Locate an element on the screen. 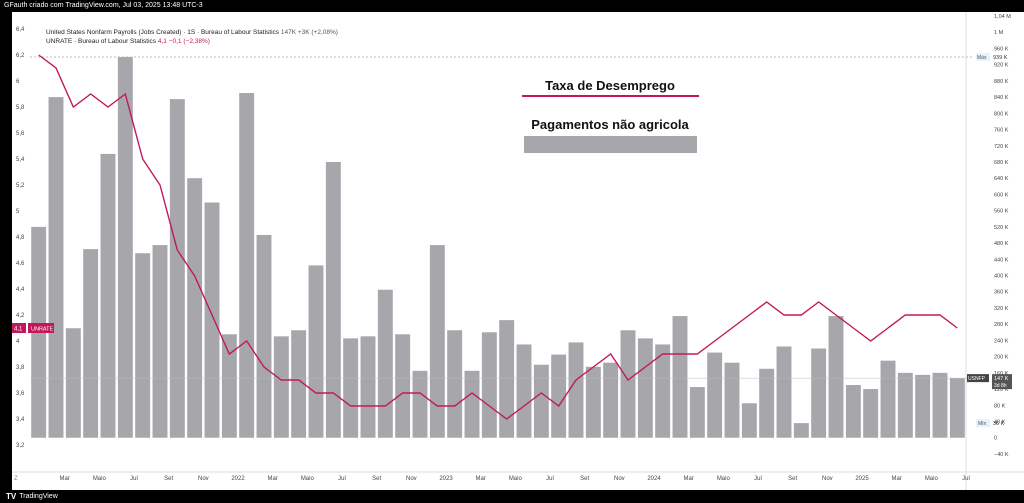 The width and height of the screenshot is (1024, 503). max-badge is located at coordinates (983, 56).